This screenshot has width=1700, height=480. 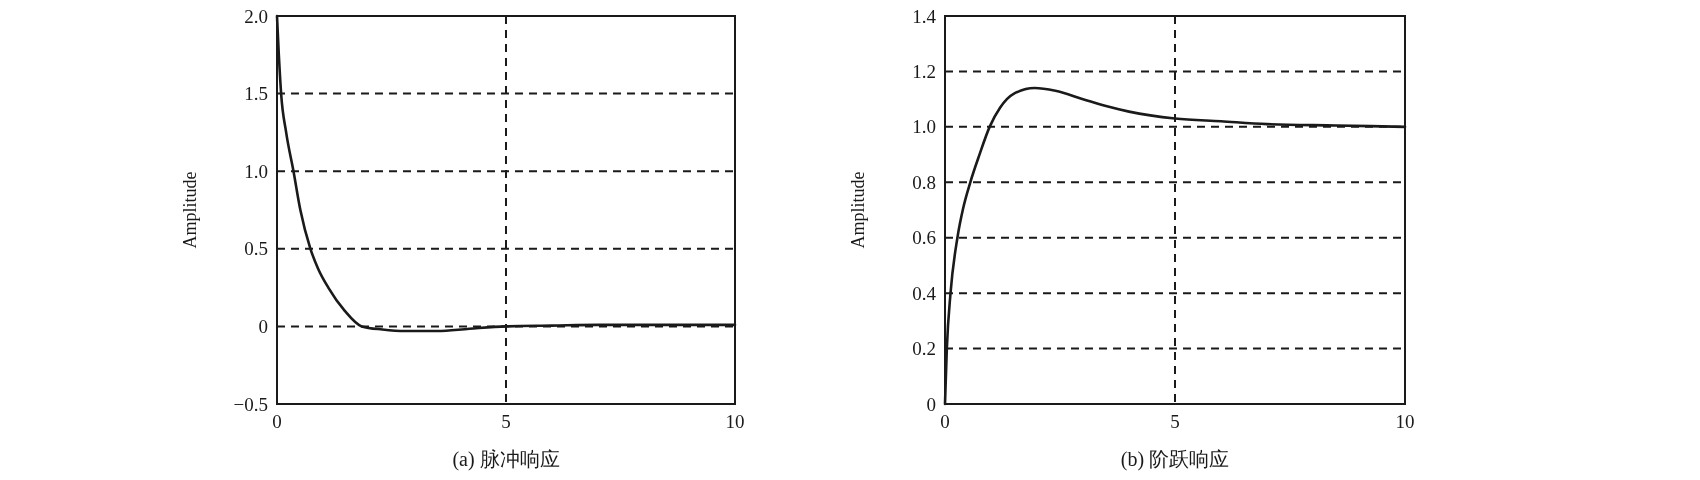 I want to click on y-tick-label: 0.4, so click(x=924, y=293).